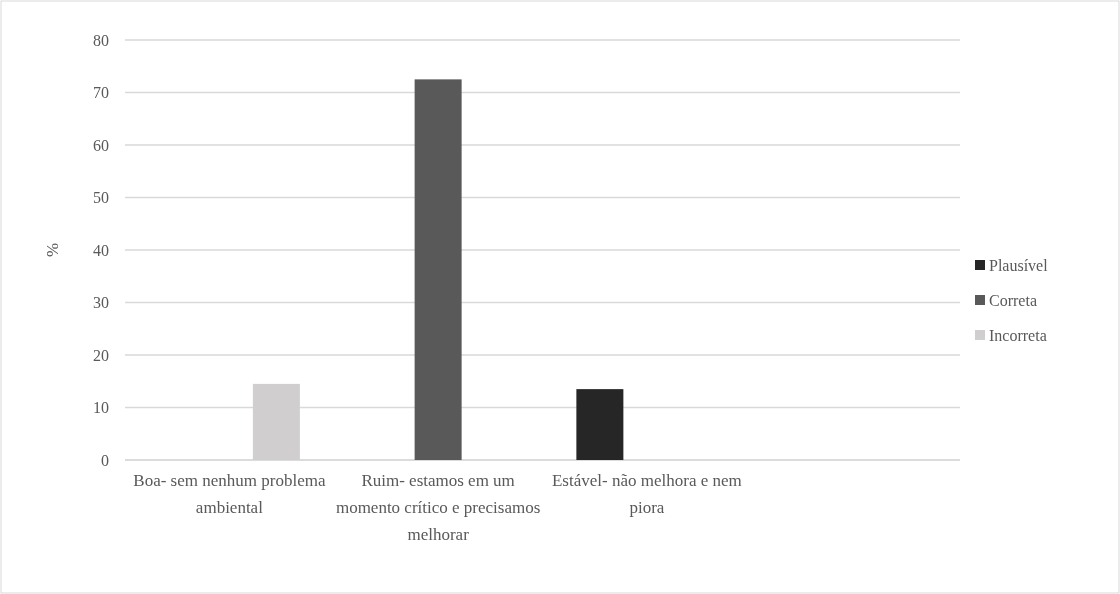 The width and height of the screenshot is (1120, 594). Describe the element at coordinates (1018, 335) in the screenshot. I see `legend-label: Incorreta` at that location.